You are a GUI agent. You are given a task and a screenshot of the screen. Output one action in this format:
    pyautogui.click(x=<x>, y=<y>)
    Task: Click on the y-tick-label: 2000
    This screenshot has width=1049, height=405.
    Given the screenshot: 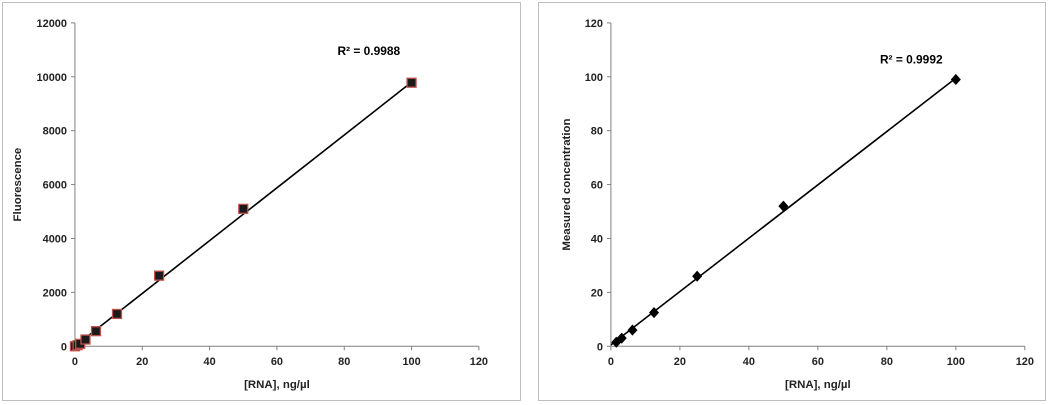 What is the action you would take?
    pyautogui.click(x=55, y=293)
    